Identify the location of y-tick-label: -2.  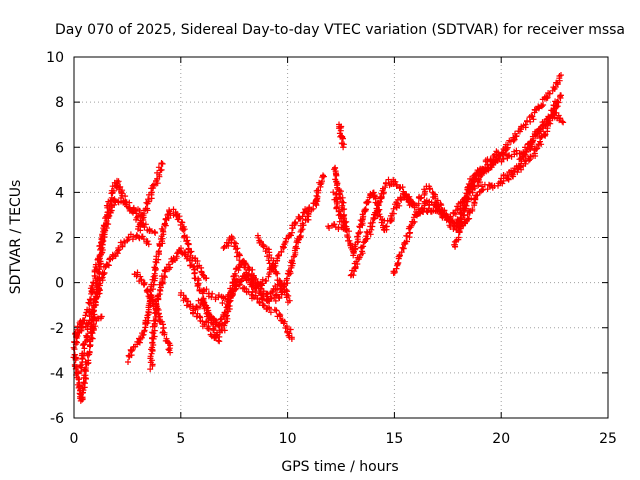
(57, 329).